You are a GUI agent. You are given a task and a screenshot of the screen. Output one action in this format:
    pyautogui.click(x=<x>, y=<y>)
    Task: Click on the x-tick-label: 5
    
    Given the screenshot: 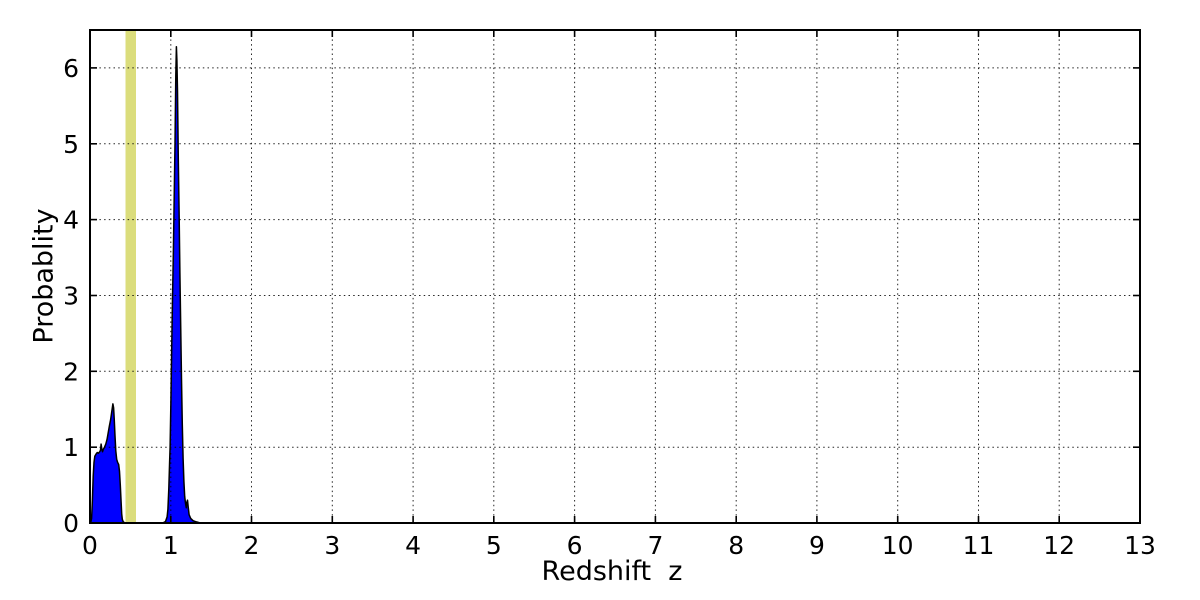 What is the action you would take?
    pyautogui.click(x=494, y=545)
    